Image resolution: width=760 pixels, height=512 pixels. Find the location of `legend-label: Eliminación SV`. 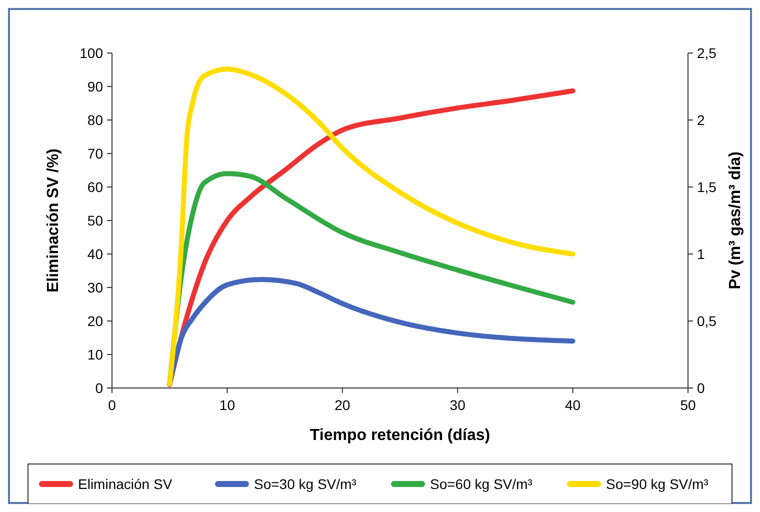

legend-label: Eliminación SV is located at coordinates (125, 484).